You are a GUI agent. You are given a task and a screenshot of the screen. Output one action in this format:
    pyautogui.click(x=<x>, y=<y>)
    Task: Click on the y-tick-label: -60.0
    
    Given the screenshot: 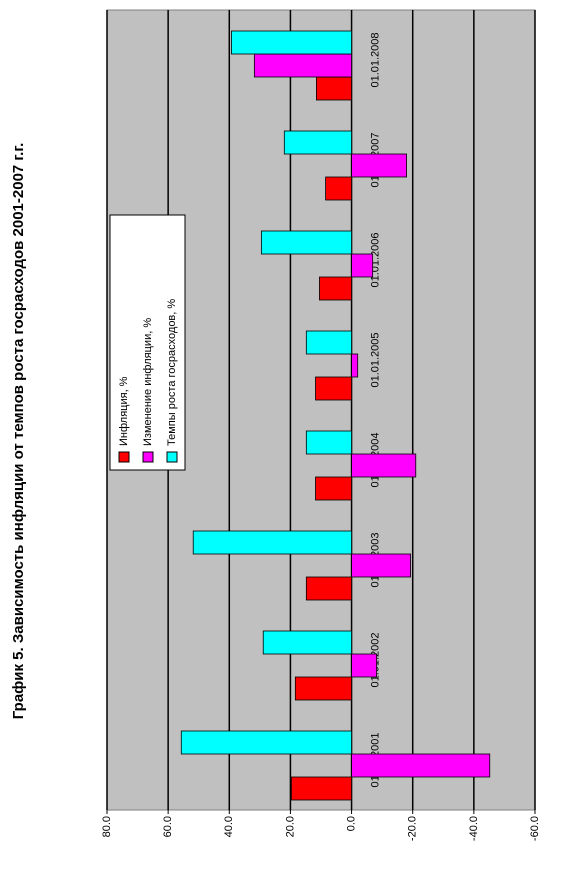 What is the action you would take?
    pyautogui.click(x=535, y=828)
    